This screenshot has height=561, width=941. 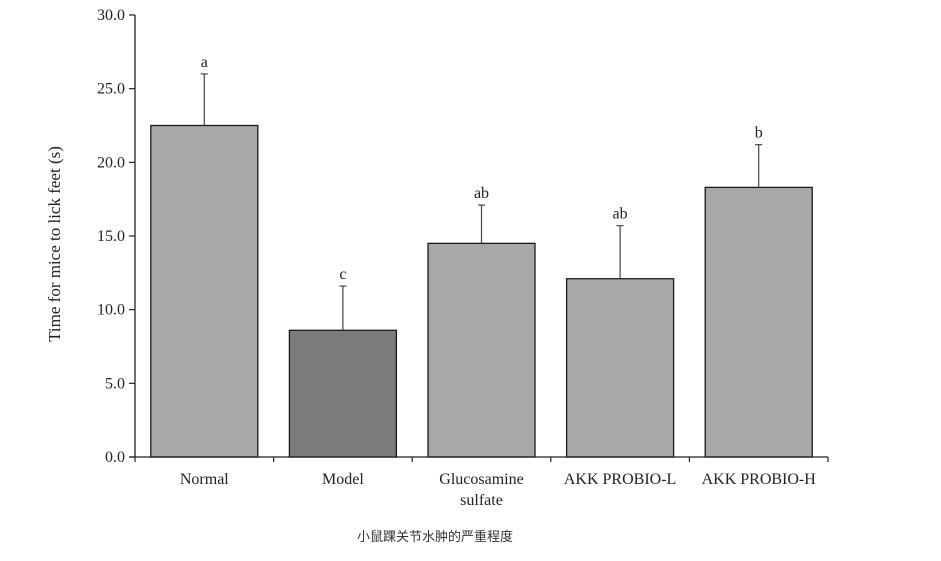 What do you see at coordinates (111, 310) in the screenshot?
I see `y-tick-label: 10.0` at bounding box center [111, 310].